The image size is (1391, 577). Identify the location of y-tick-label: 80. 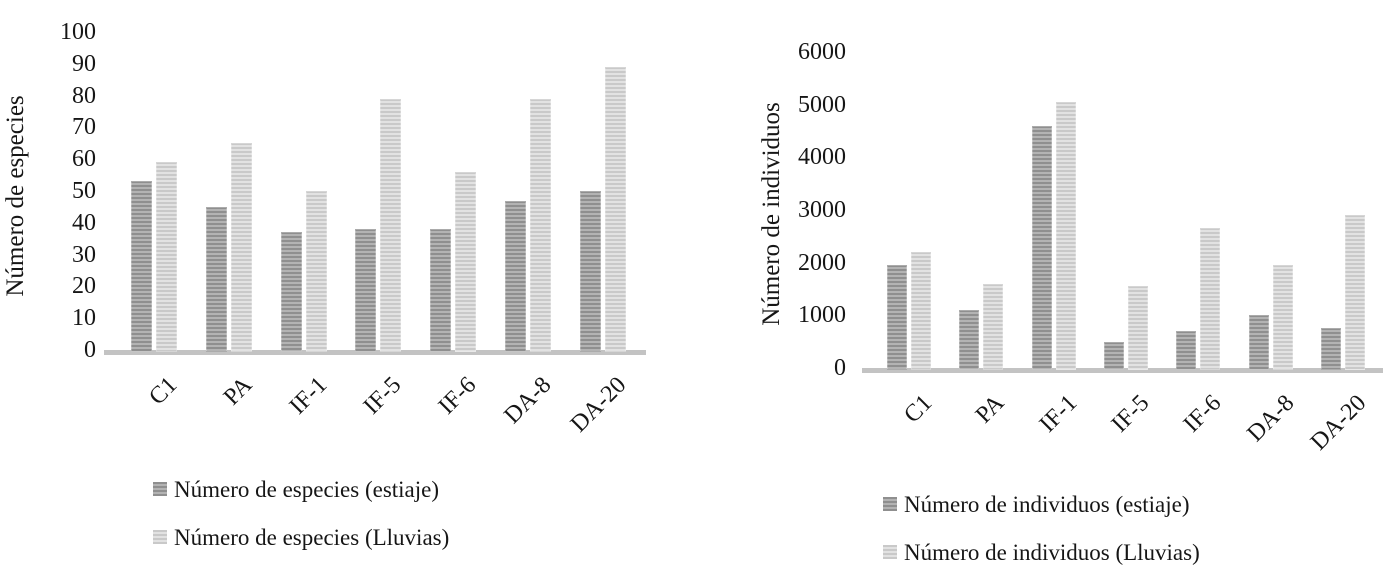
(84, 95).